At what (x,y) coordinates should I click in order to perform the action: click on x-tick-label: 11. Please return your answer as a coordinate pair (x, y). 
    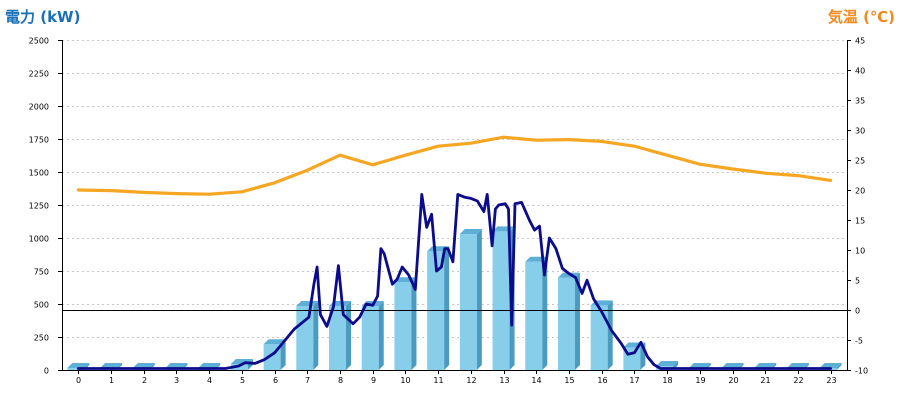
    Looking at the image, I should click on (438, 380).